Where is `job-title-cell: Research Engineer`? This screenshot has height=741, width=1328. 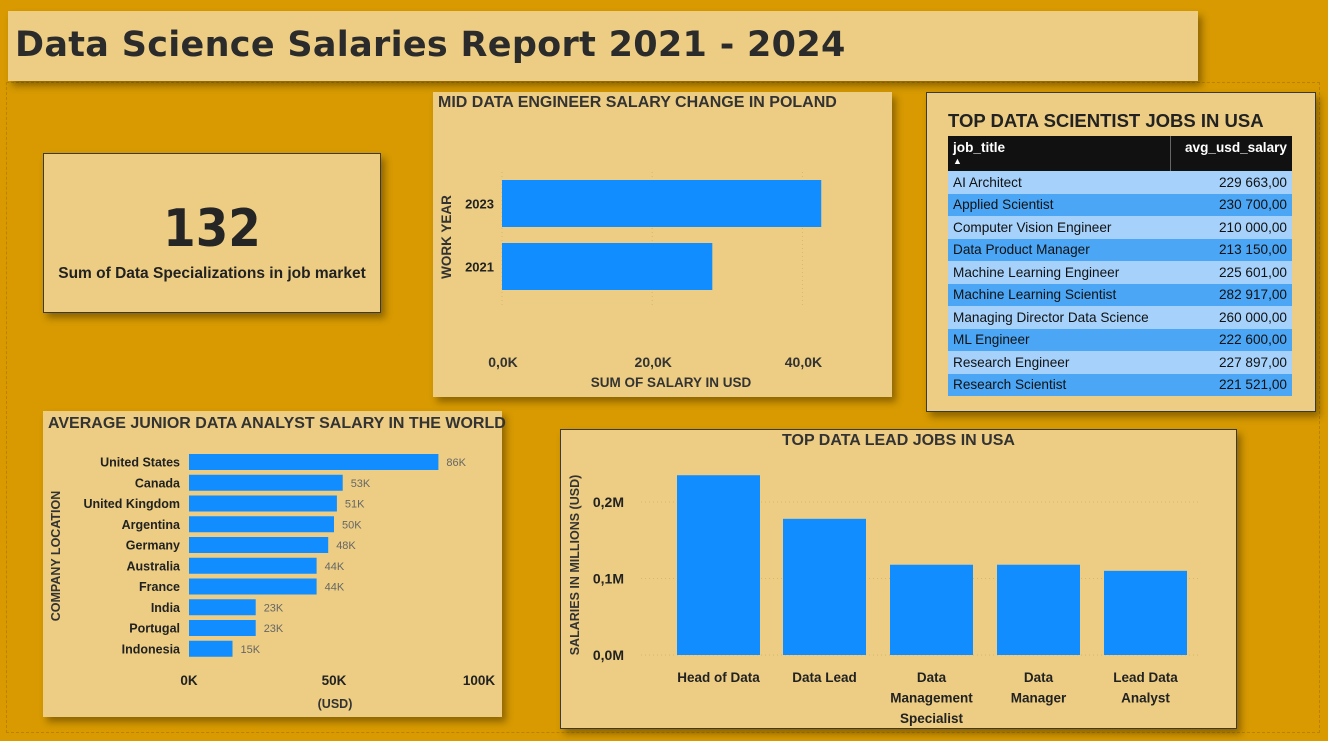 job-title-cell: Research Engineer is located at coordinates (1059, 362).